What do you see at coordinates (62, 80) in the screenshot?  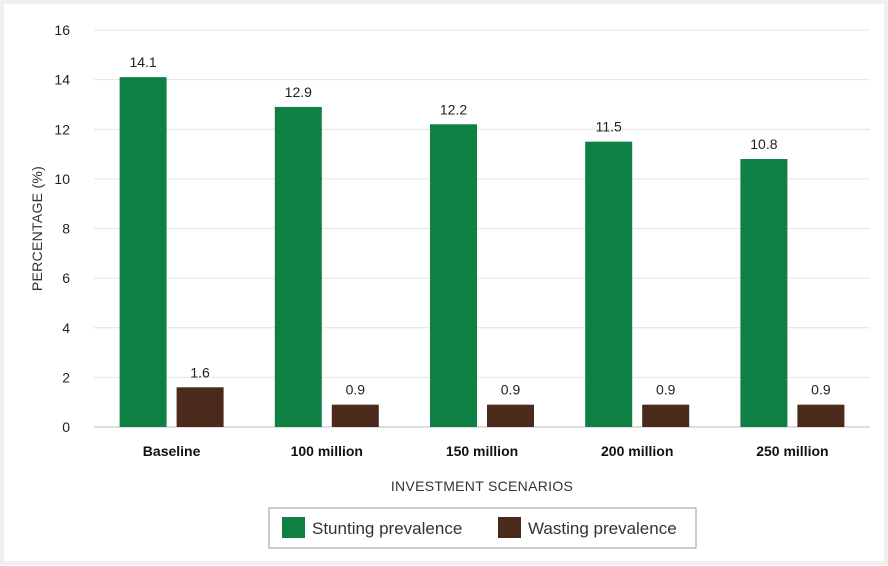 I see `y-tick-label: 14` at bounding box center [62, 80].